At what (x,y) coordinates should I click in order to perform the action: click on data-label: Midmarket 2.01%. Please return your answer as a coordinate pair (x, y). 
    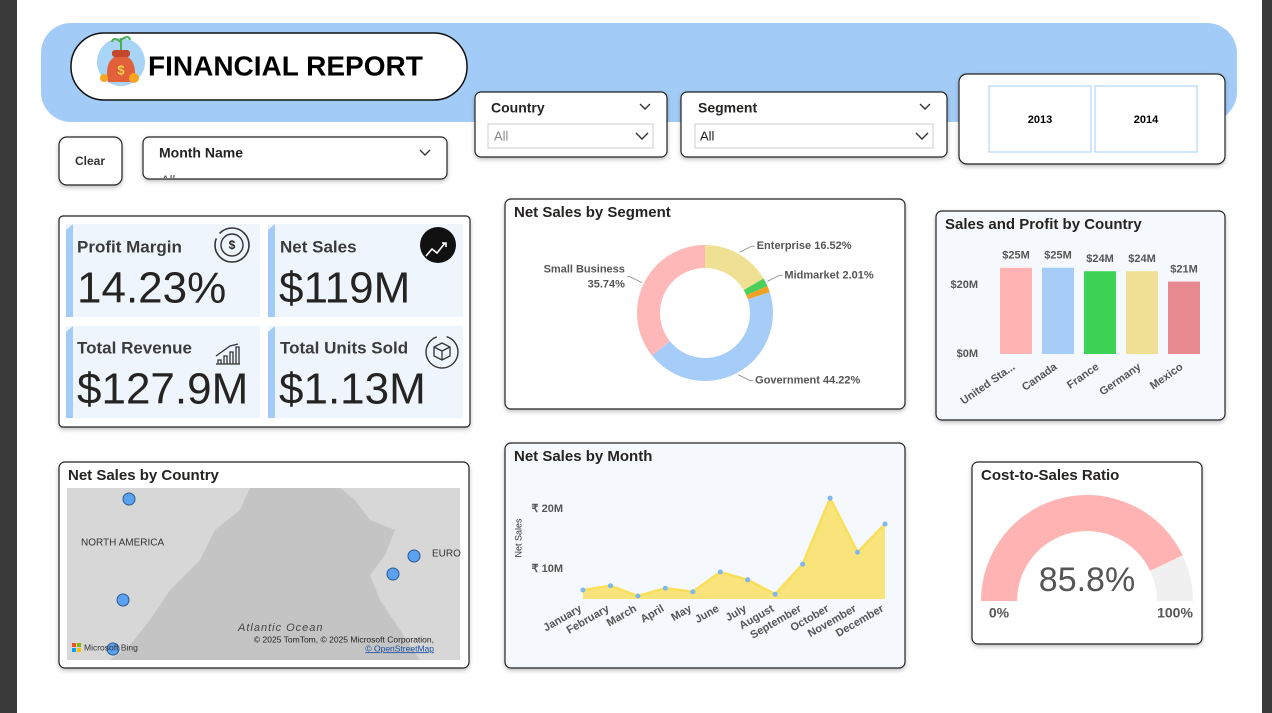
    Looking at the image, I should click on (829, 275).